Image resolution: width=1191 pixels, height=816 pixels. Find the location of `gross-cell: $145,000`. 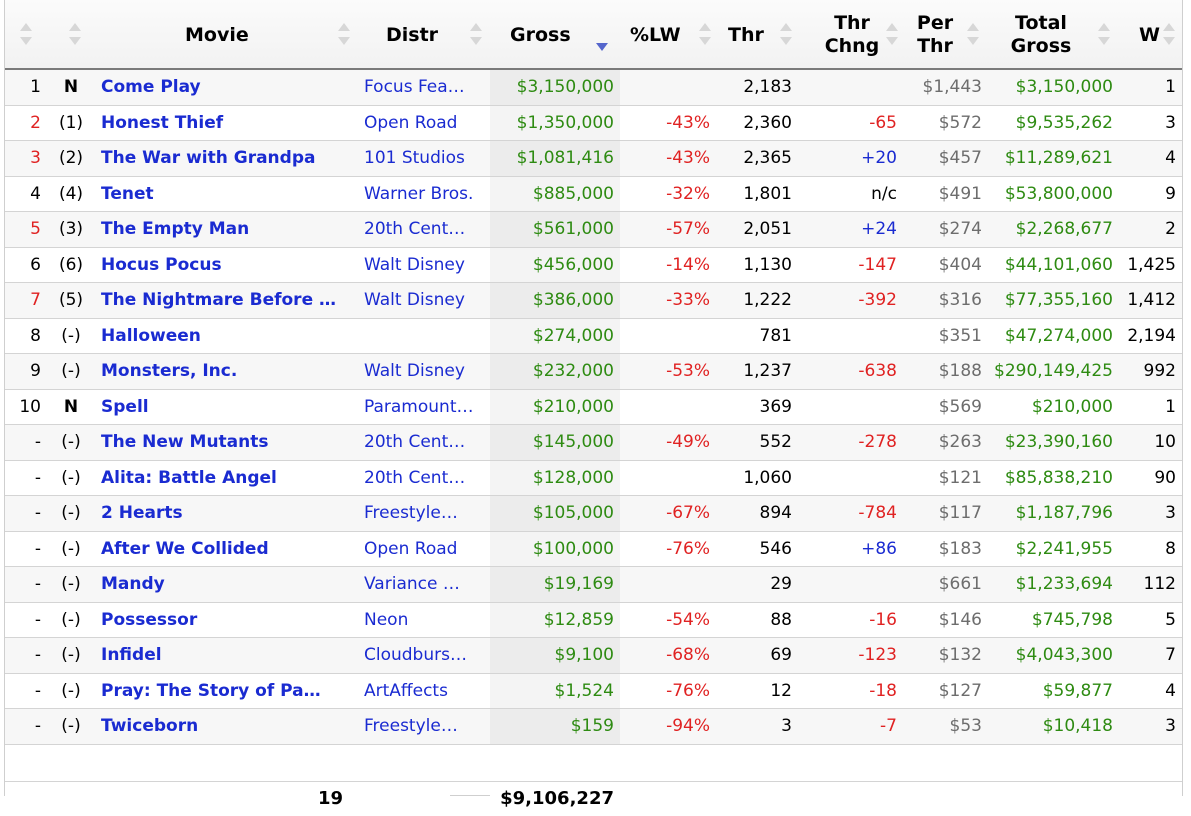

gross-cell: $145,000 is located at coordinates (555, 442).